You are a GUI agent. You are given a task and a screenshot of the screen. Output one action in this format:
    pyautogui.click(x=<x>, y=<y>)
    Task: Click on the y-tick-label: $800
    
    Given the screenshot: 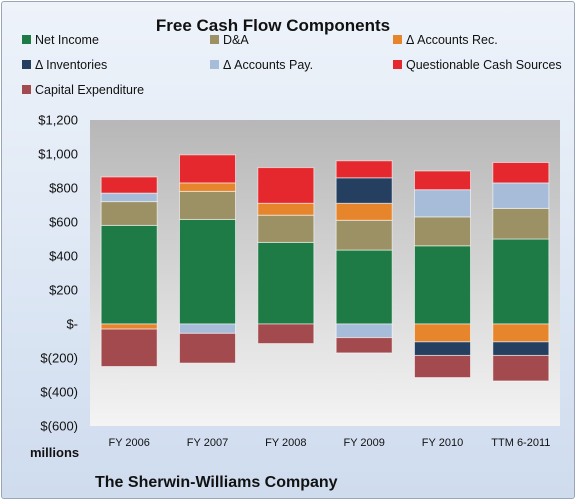 What is the action you would take?
    pyautogui.click(x=63, y=188)
    